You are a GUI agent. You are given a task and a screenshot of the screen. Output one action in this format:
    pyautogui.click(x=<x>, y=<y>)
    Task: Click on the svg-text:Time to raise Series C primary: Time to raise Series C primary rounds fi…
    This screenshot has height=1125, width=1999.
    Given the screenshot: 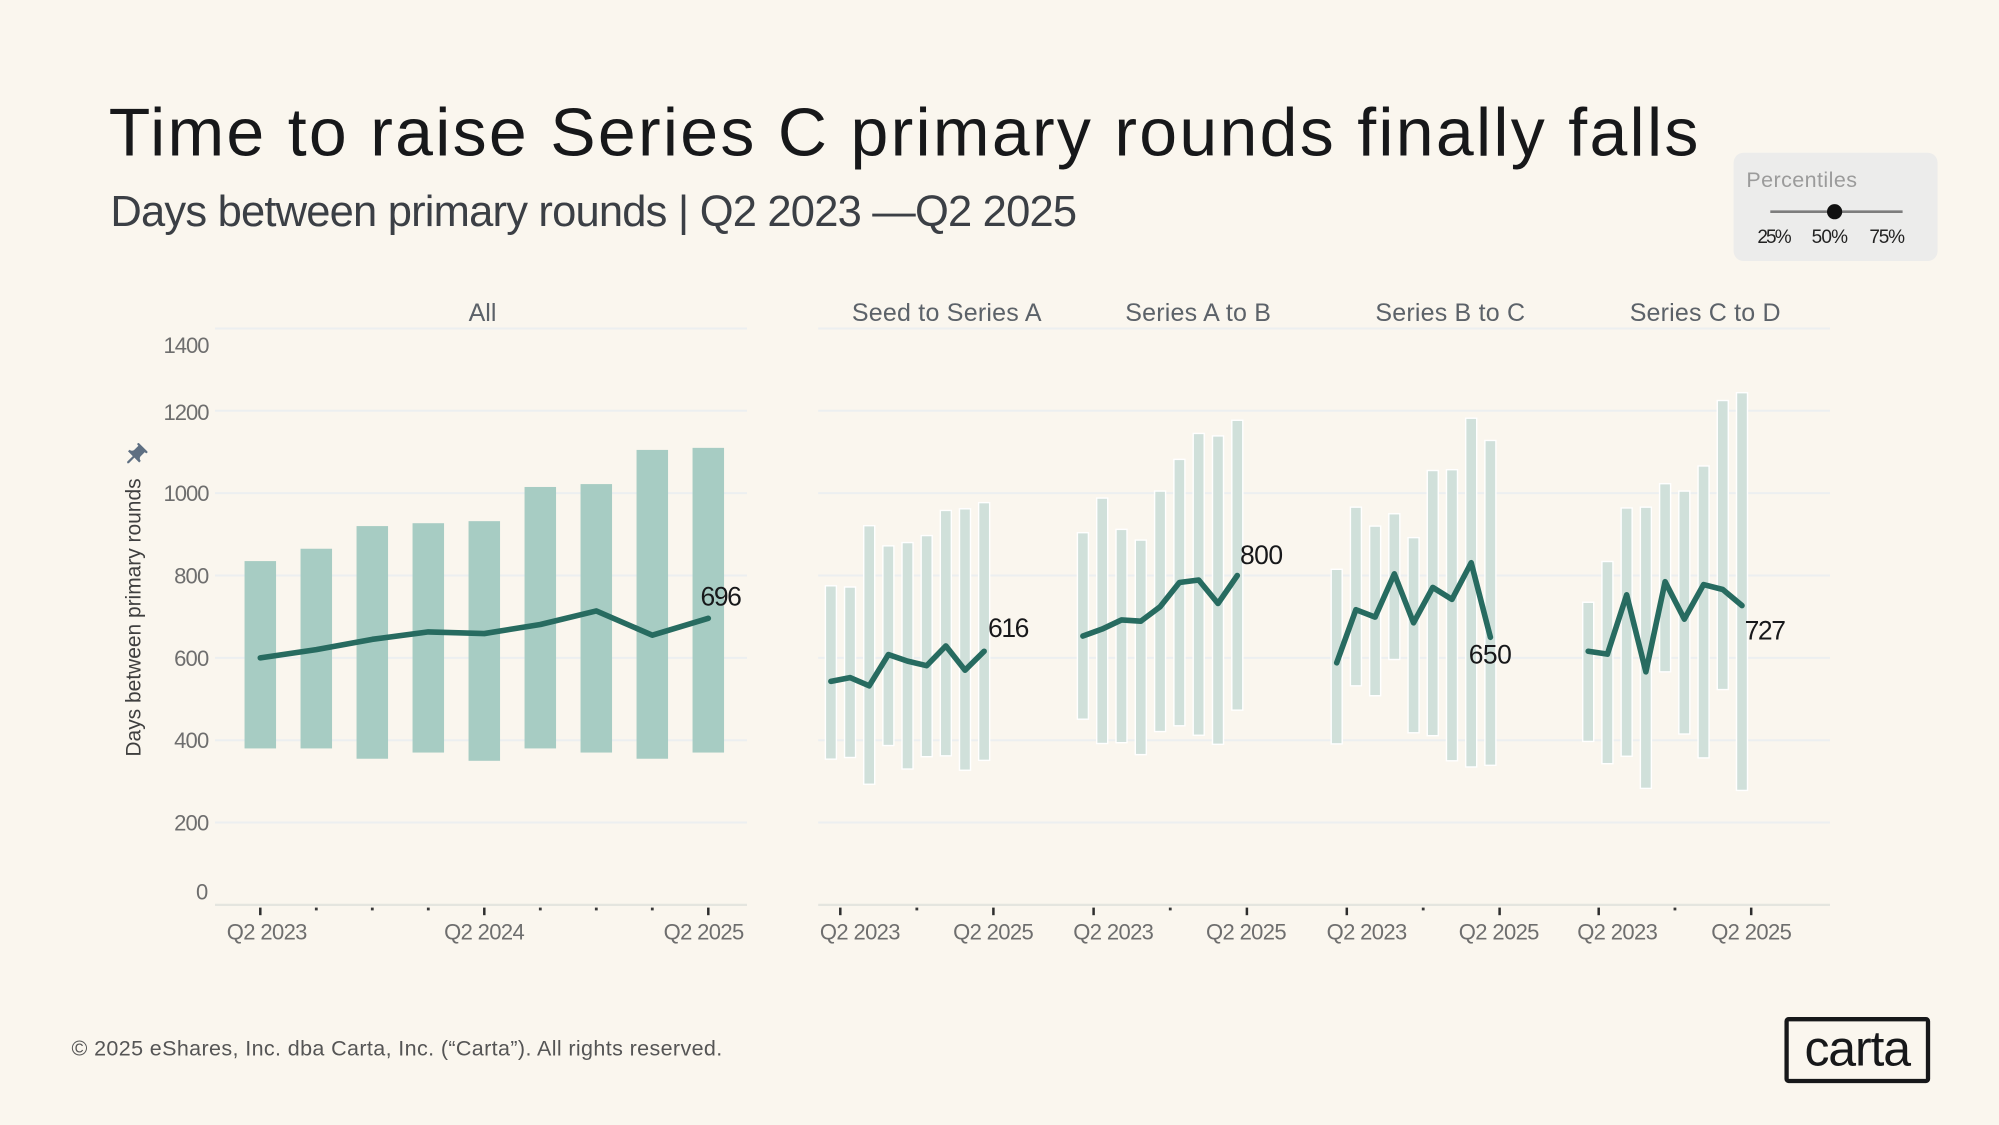 What is the action you would take?
    pyautogui.click(x=905, y=132)
    